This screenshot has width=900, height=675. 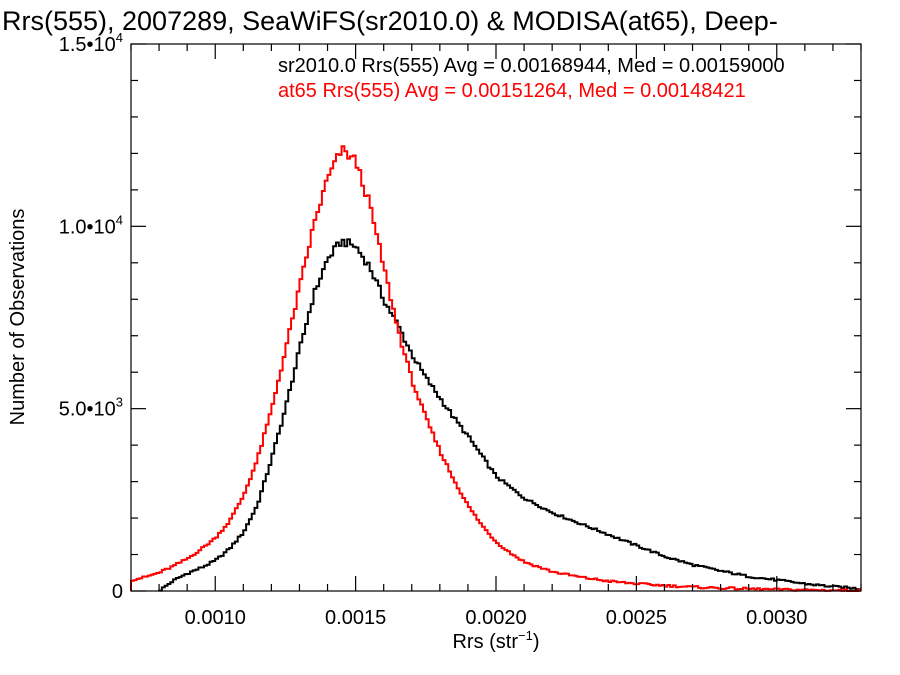 I want to click on x-tick-label: 0.0015, so click(x=355, y=618).